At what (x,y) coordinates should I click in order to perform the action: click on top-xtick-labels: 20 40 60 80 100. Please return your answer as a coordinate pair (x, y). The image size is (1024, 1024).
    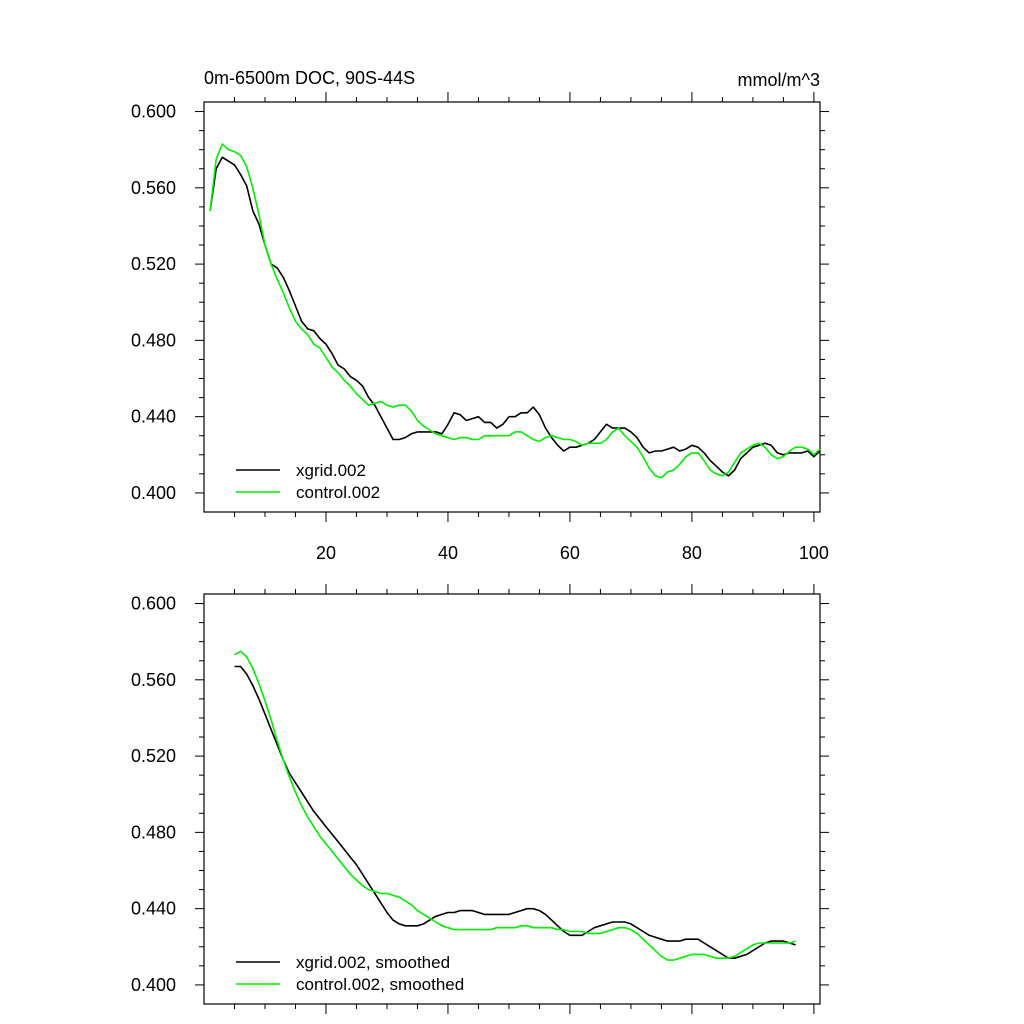
    Looking at the image, I should click on (572, 553).